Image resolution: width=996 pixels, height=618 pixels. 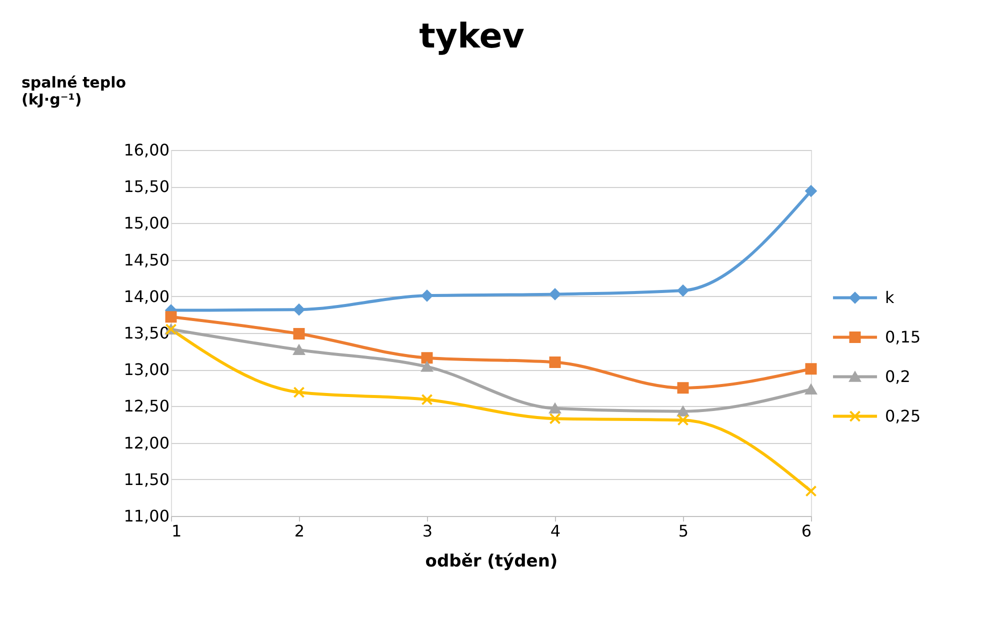 What do you see at coordinates (147, 296) in the screenshot?
I see `y-tick-label: 14,00` at bounding box center [147, 296].